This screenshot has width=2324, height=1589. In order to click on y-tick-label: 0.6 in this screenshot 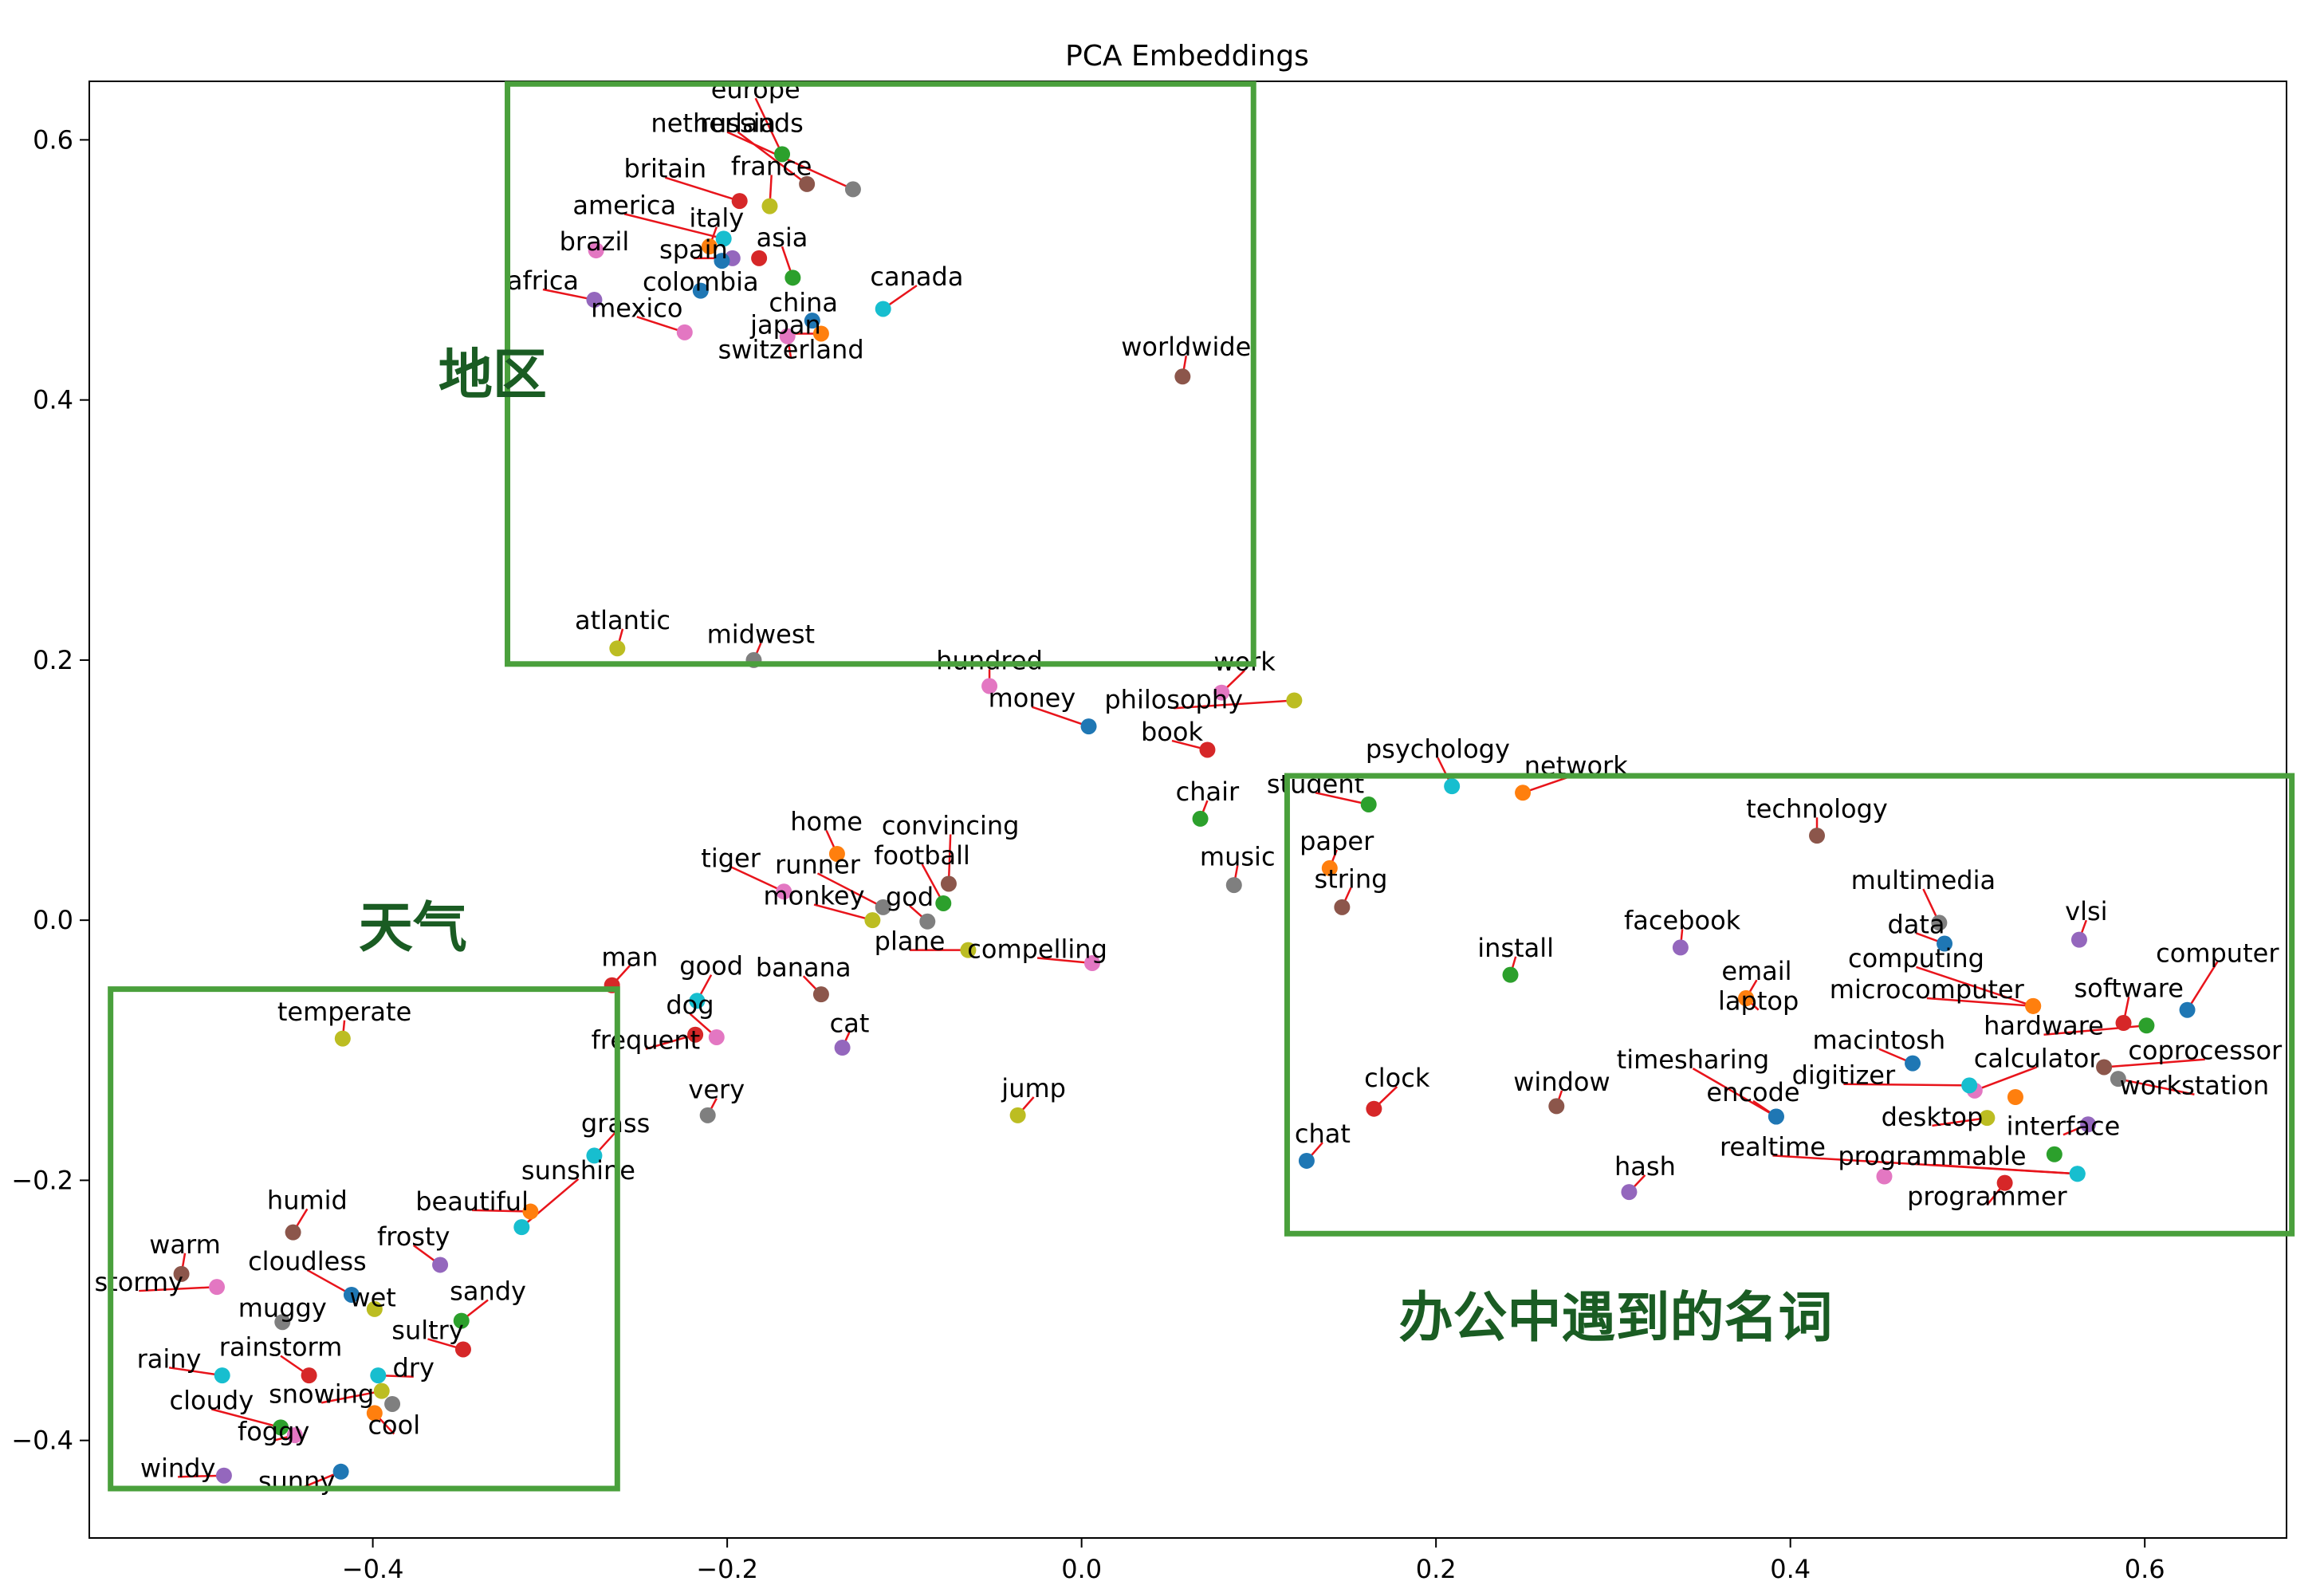, I will do `click(53, 139)`.